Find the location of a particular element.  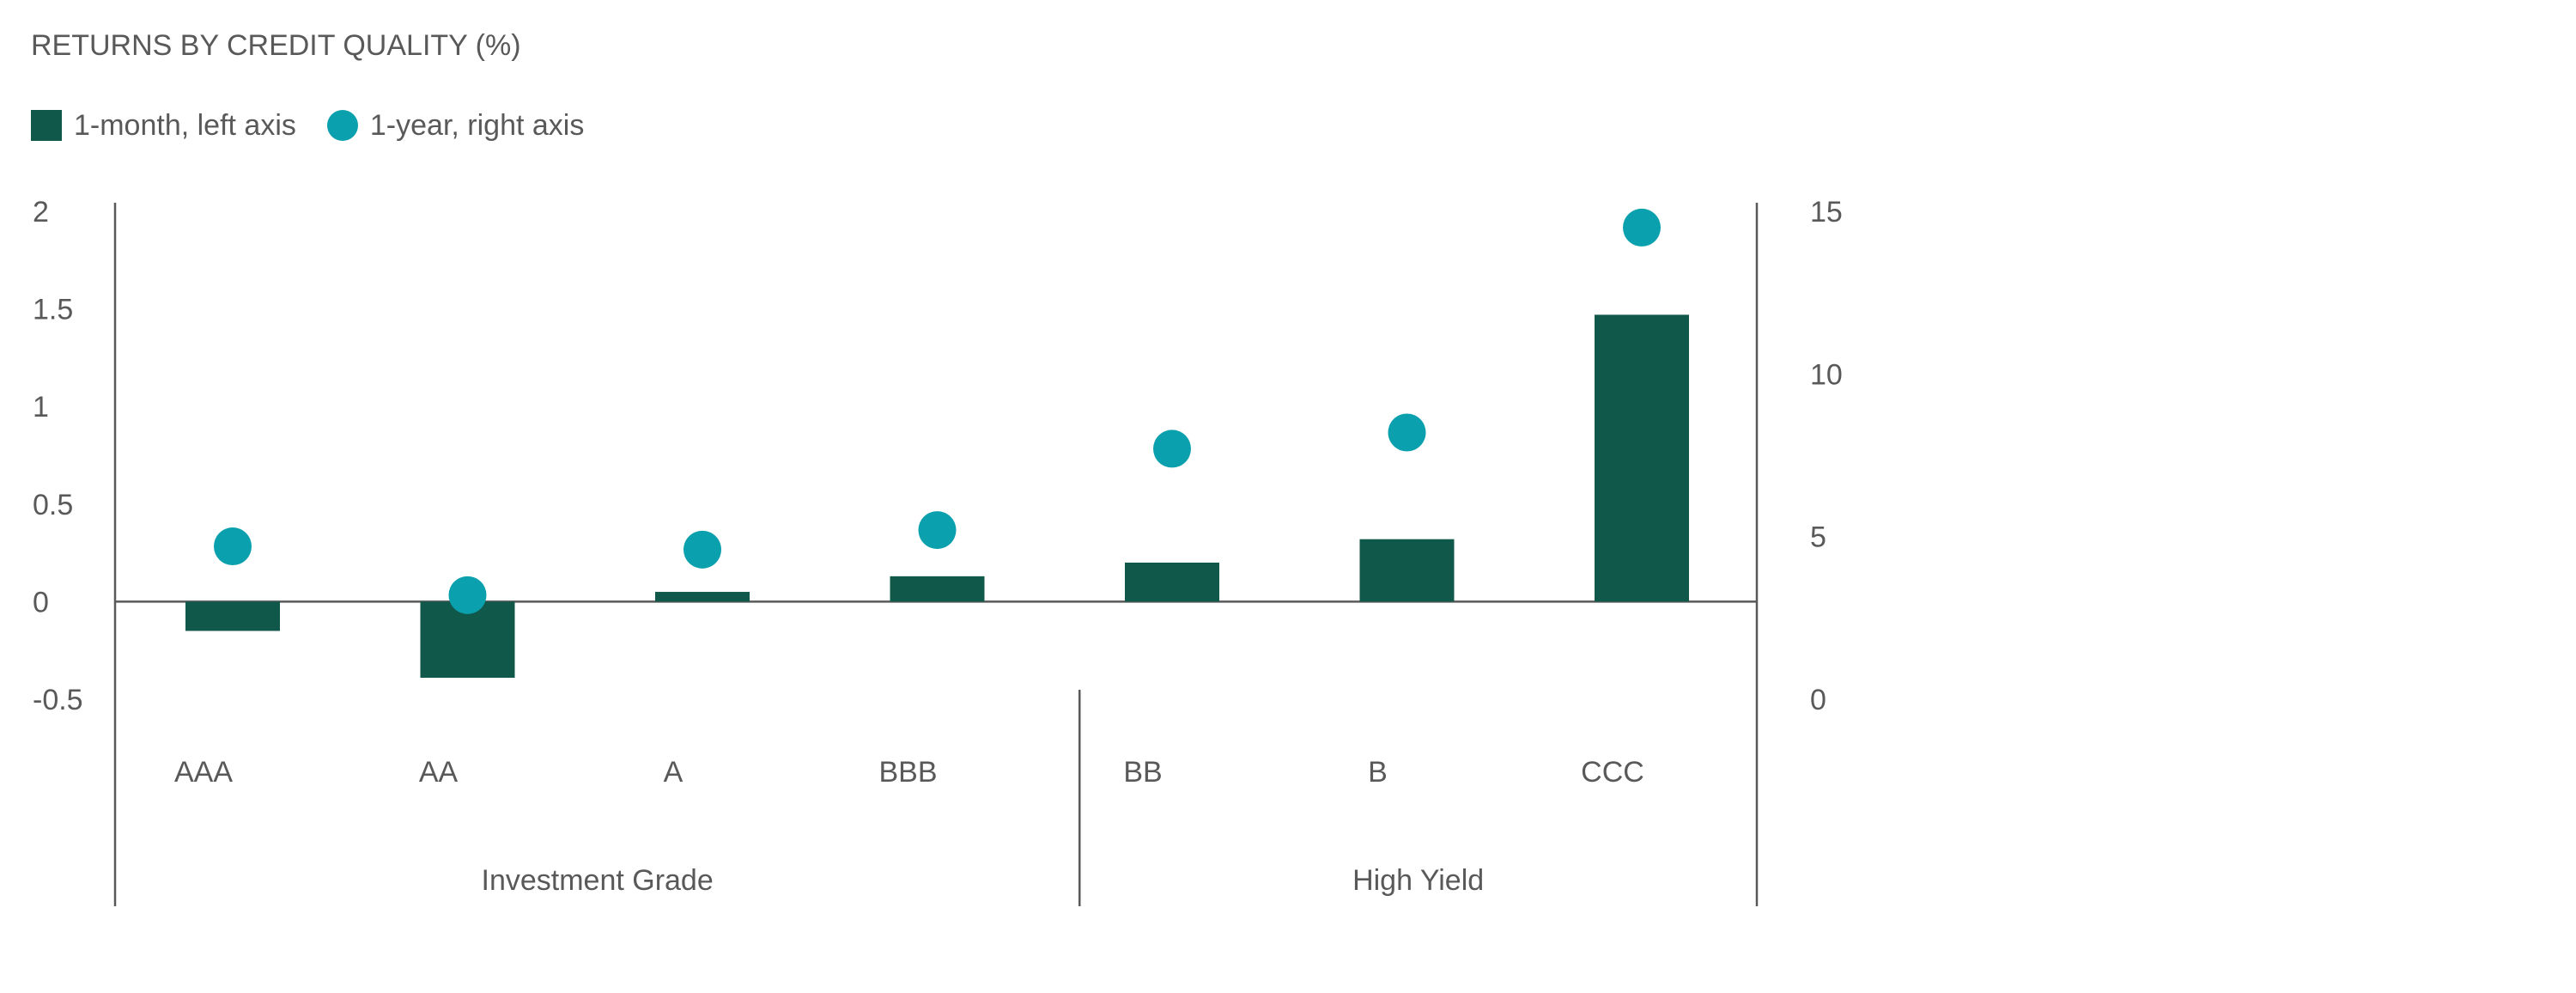

right-tick-label: 5 is located at coordinates (1818, 537).